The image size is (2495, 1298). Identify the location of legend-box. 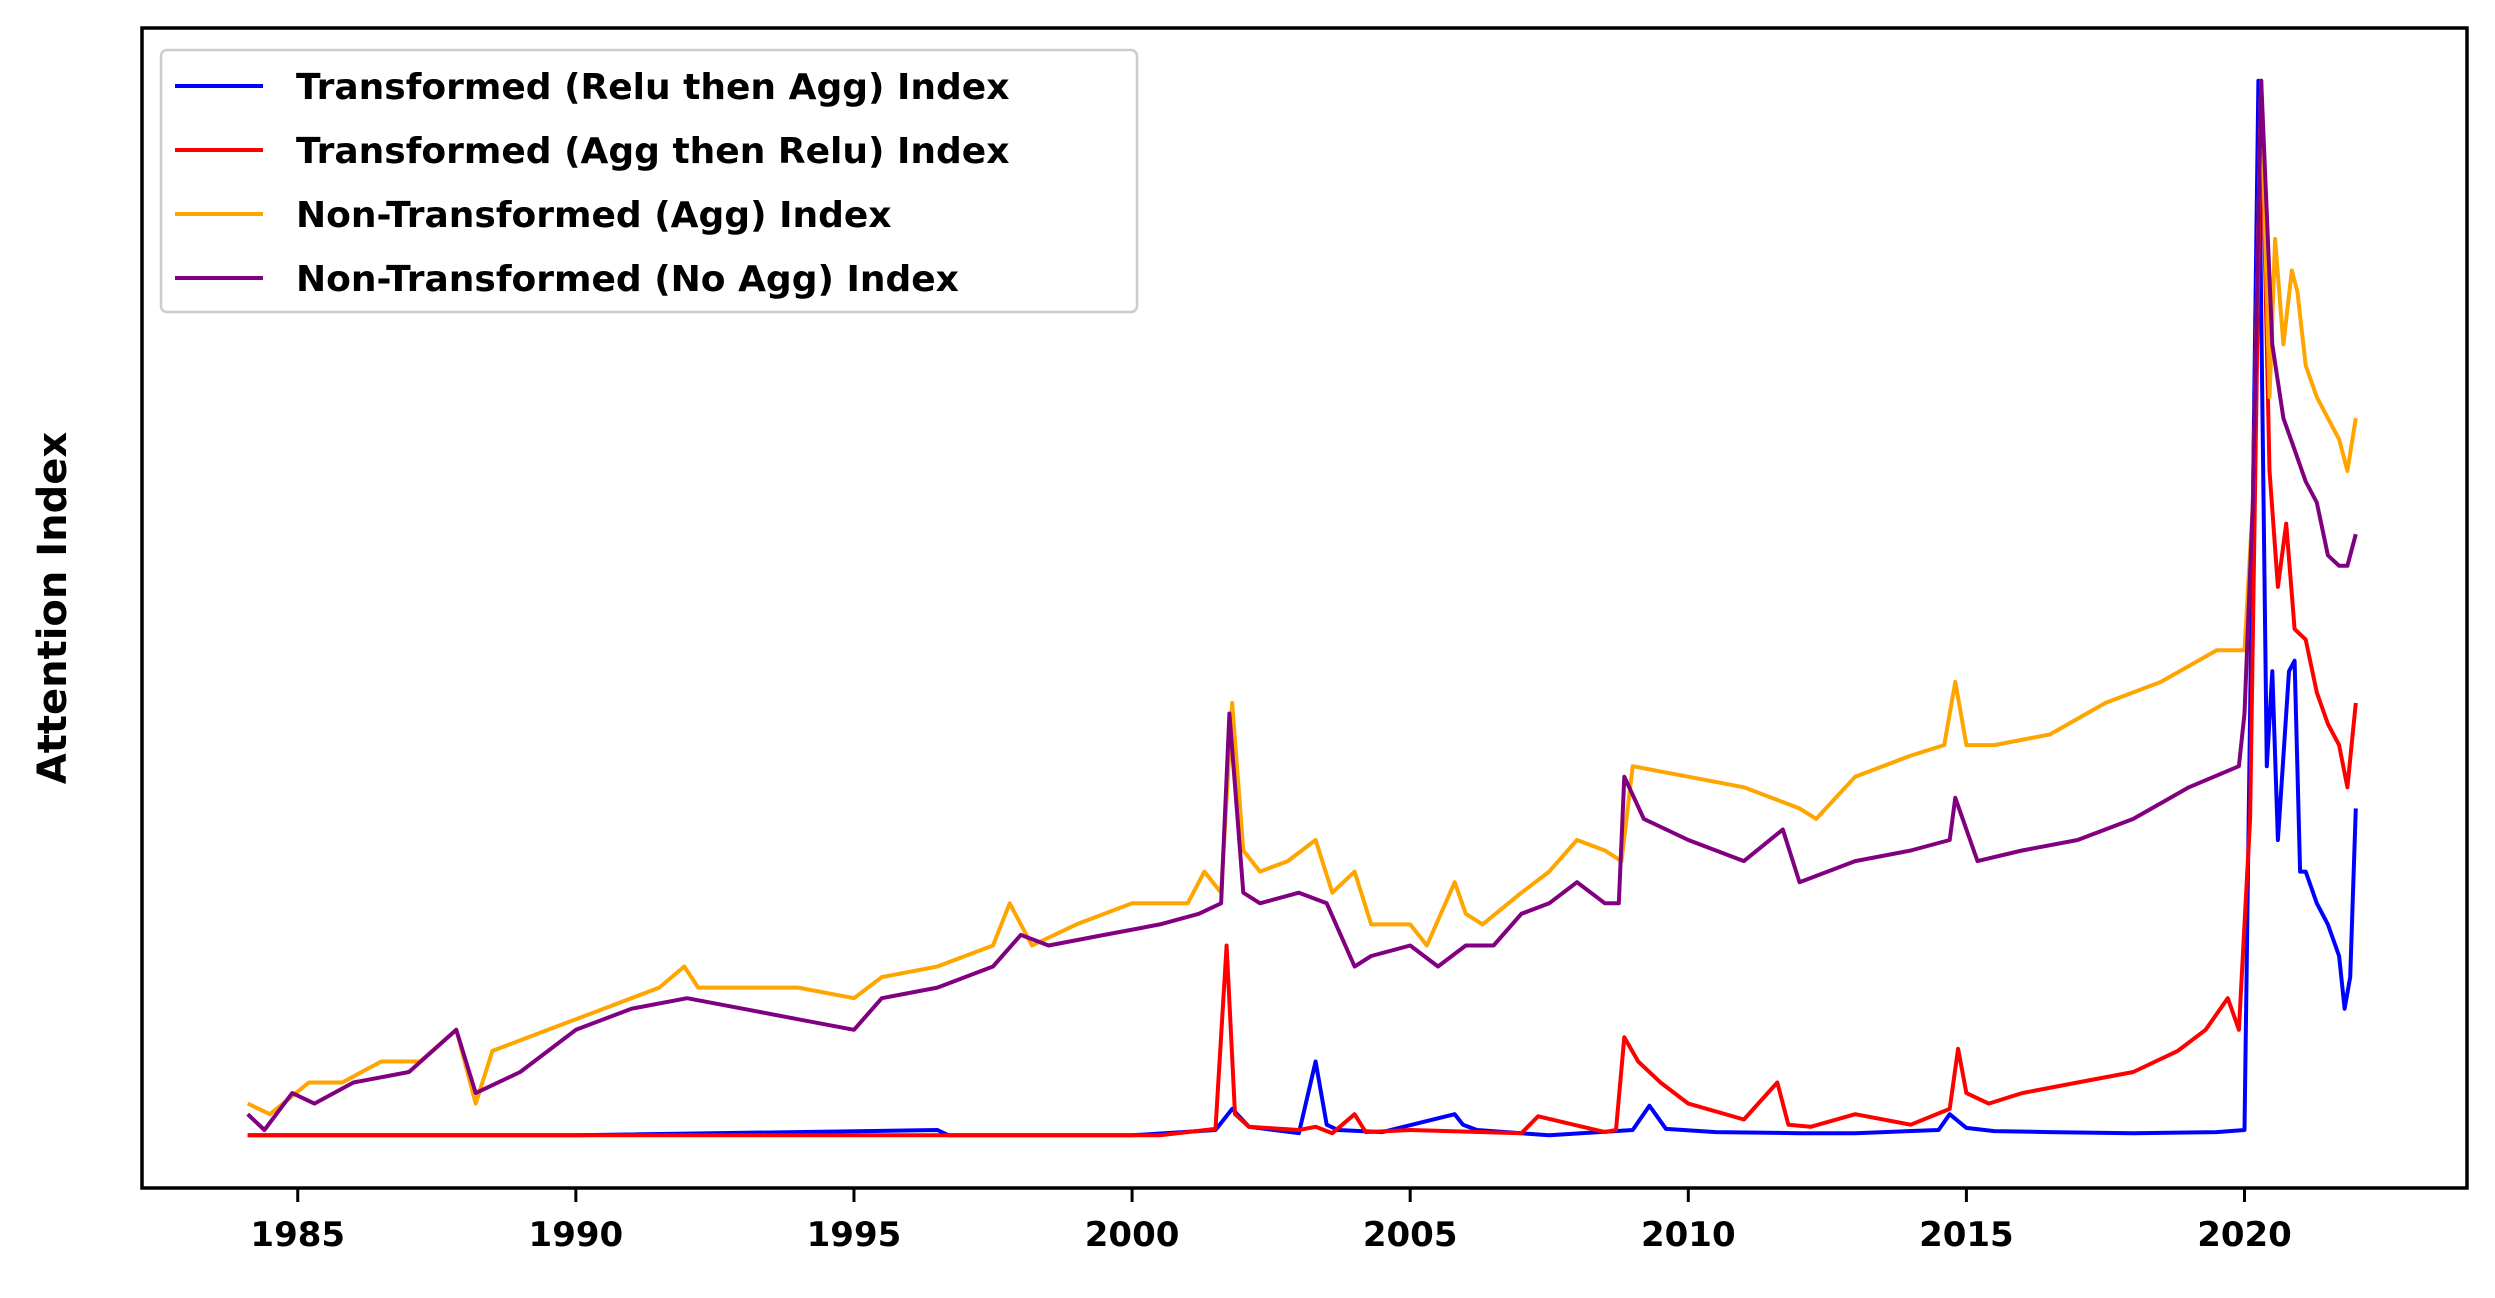
(649, 181).